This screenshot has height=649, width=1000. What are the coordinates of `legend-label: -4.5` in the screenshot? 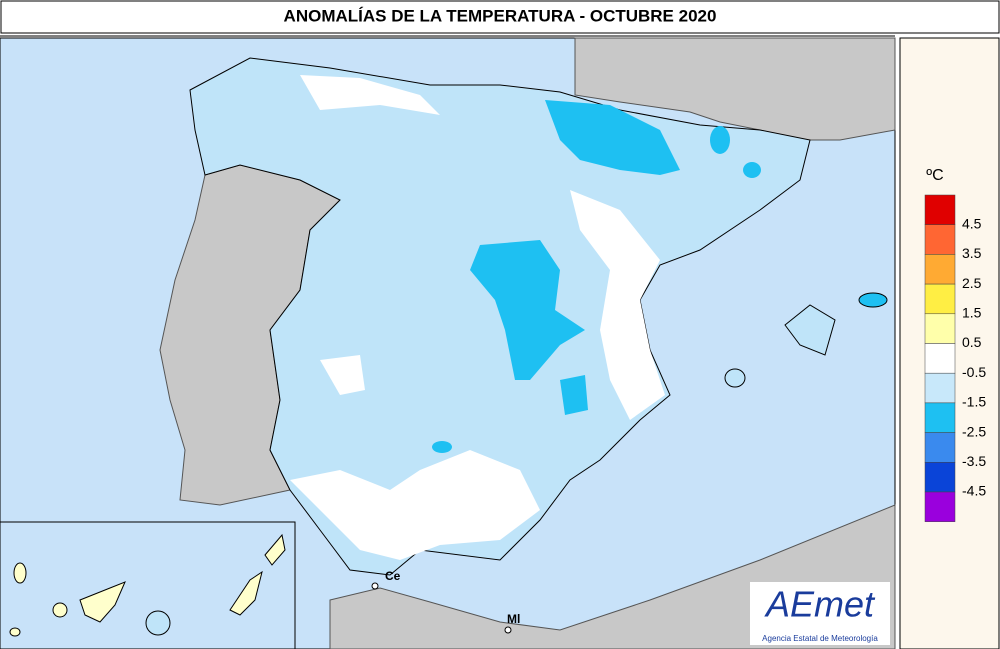 It's located at (974, 491).